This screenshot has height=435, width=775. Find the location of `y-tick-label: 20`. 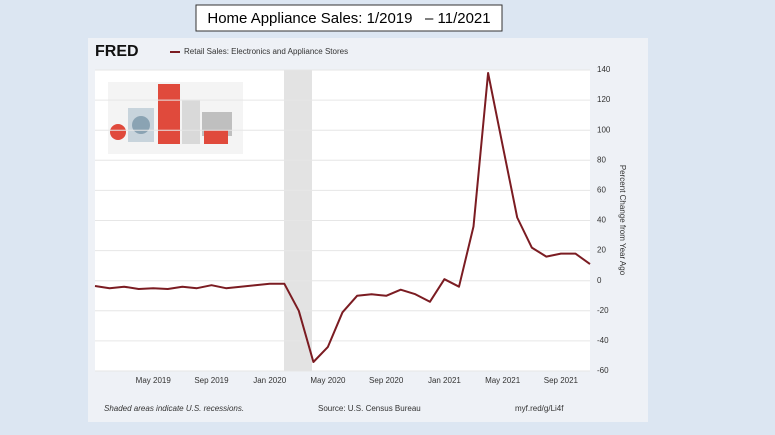

y-tick-label: 20 is located at coordinates (601, 250).